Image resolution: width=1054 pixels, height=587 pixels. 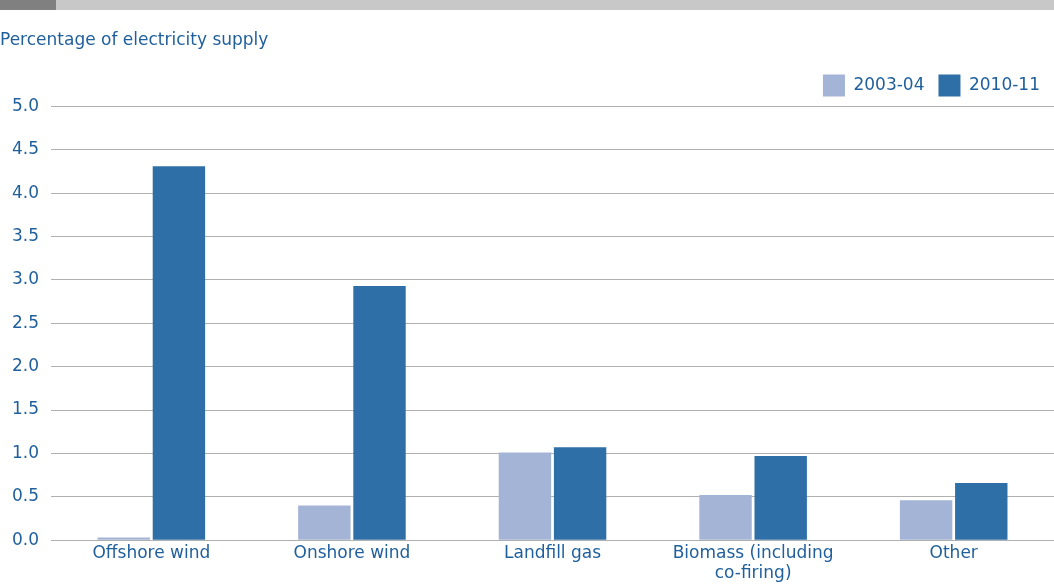 I want to click on y-tick-label: 4.0, so click(x=25, y=191).